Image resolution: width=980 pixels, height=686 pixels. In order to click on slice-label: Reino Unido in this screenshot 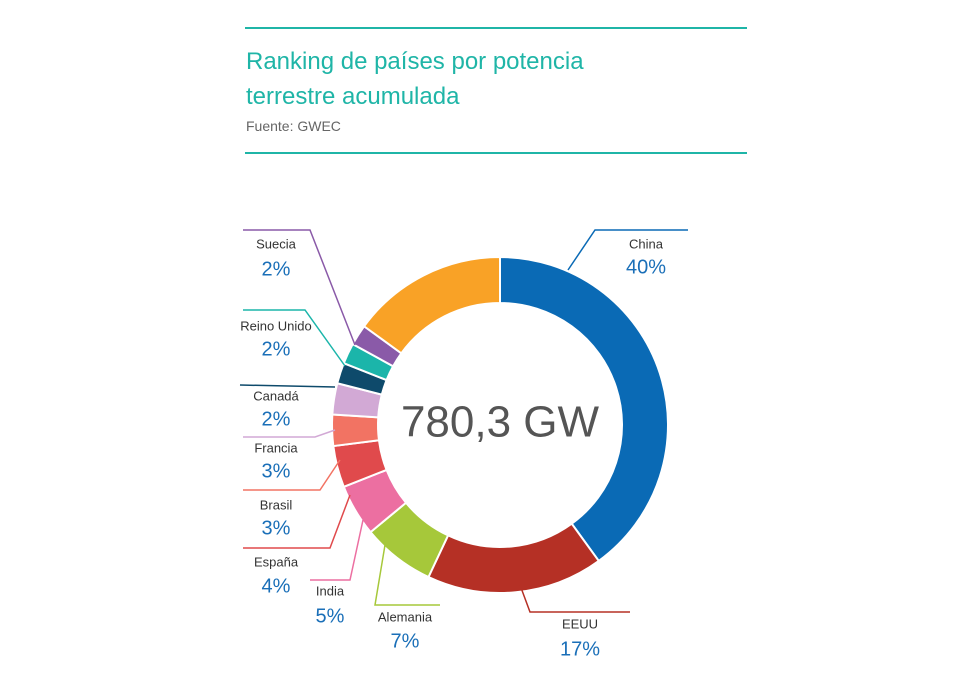, I will do `click(276, 325)`.